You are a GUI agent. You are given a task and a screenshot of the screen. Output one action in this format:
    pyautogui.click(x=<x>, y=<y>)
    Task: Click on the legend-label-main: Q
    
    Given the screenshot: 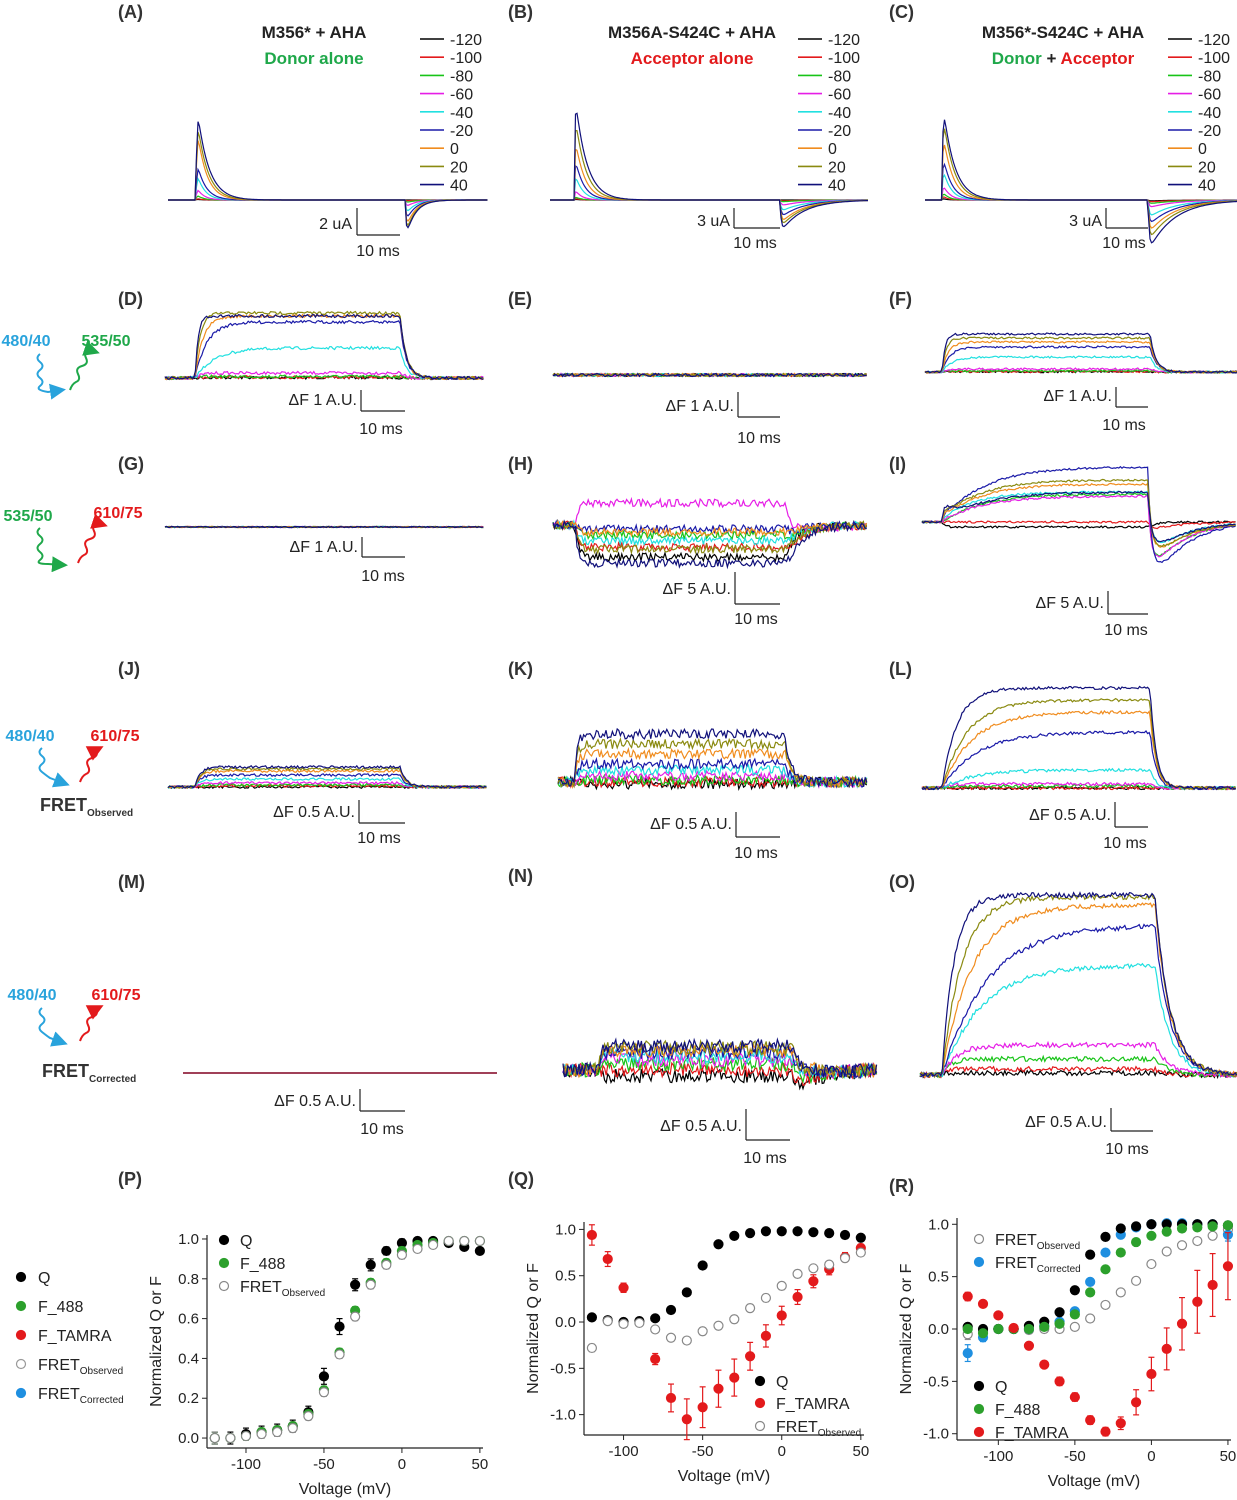 What is the action you would take?
    pyautogui.click(x=782, y=1382)
    